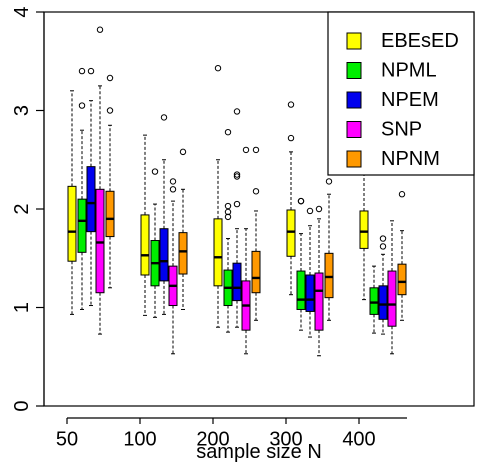 This screenshot has height=470, width=480. Describe the element at coordinates (139, 440) in the screenshot. I see `x-tick-label: 100` at that location.